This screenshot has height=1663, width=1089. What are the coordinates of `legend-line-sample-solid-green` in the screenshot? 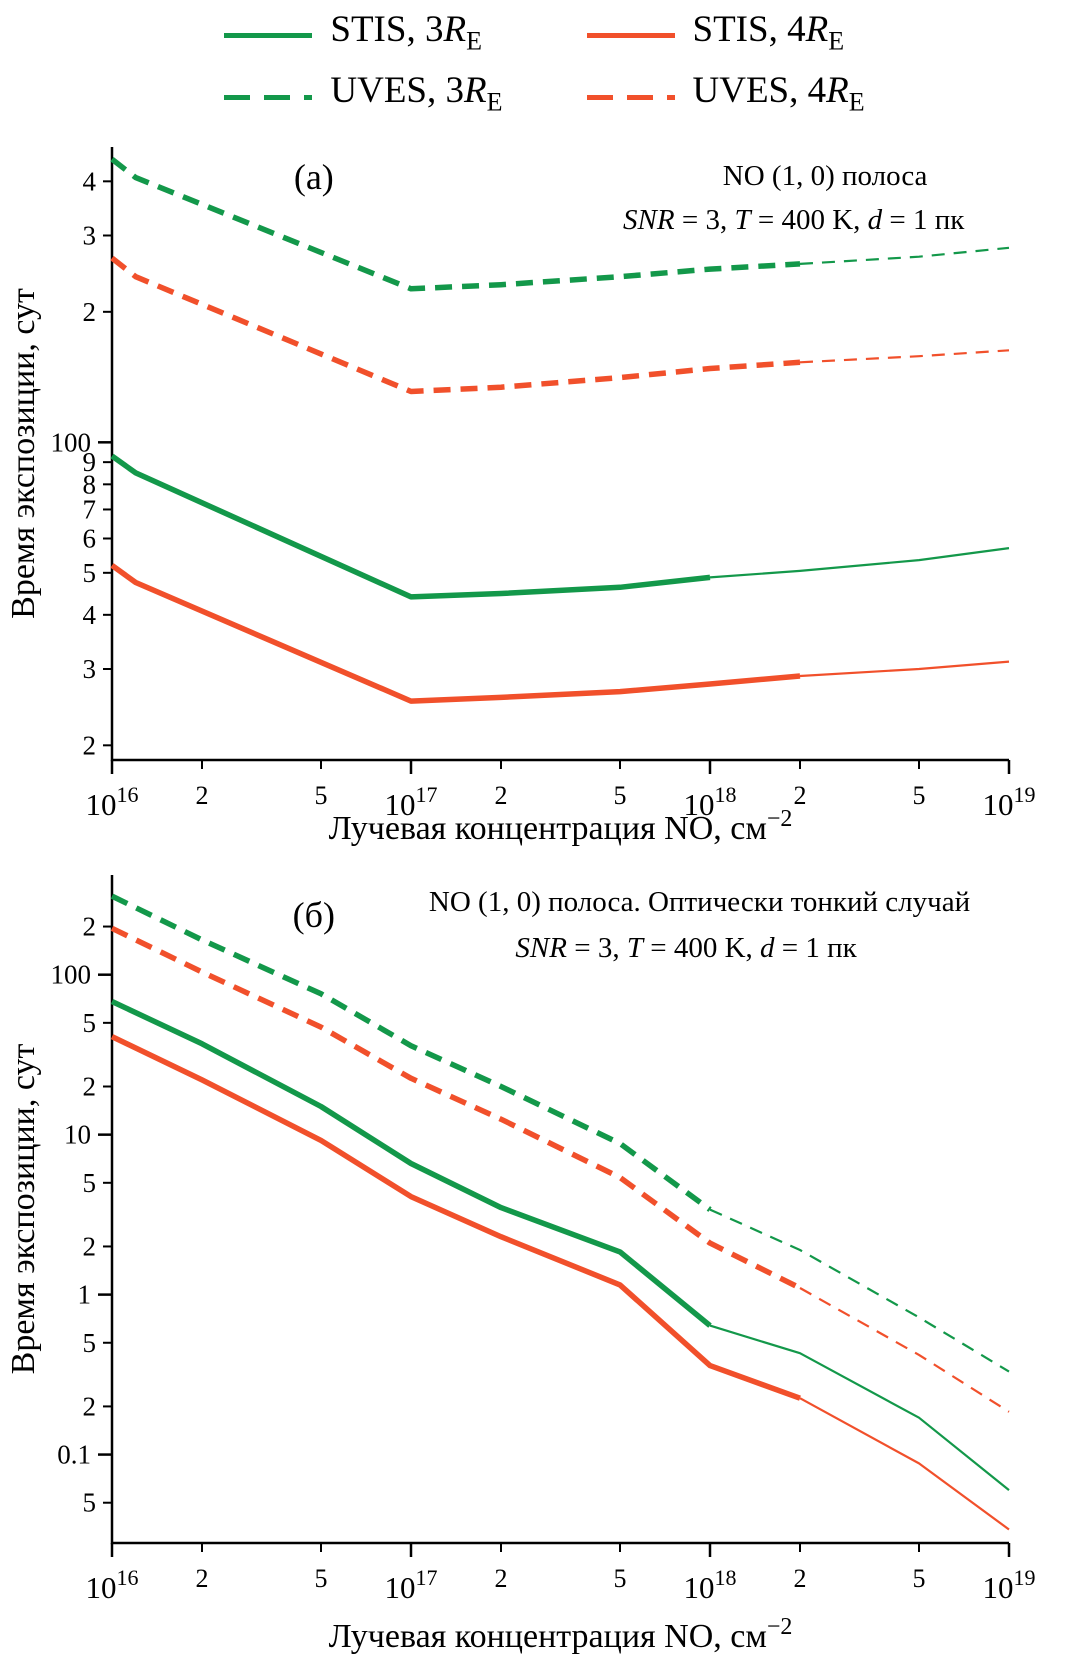 It's located at (268, 36).